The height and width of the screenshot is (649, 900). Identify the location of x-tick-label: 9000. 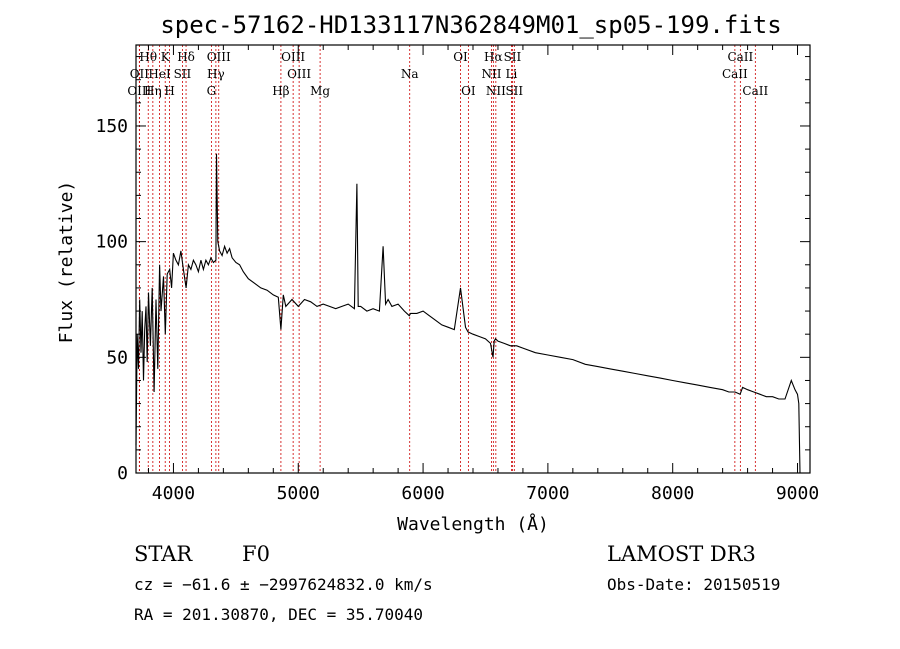
(797, 493).